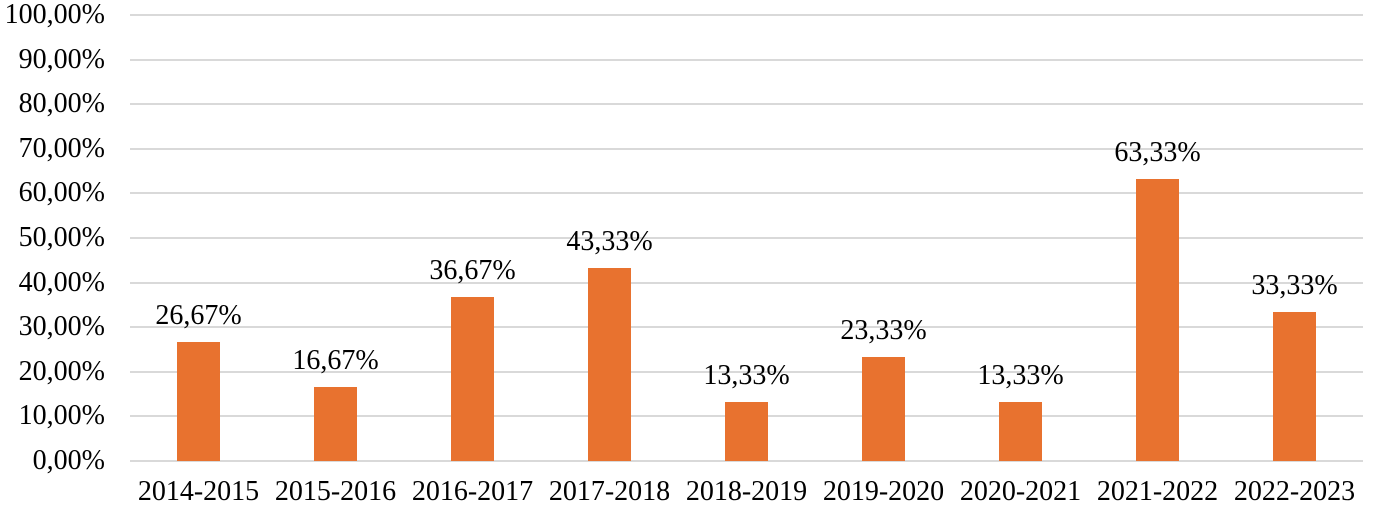 This screenshot has height=512, width=1373. I want to click on y-axis-tick-label: 10,00%, so click(61, 416).